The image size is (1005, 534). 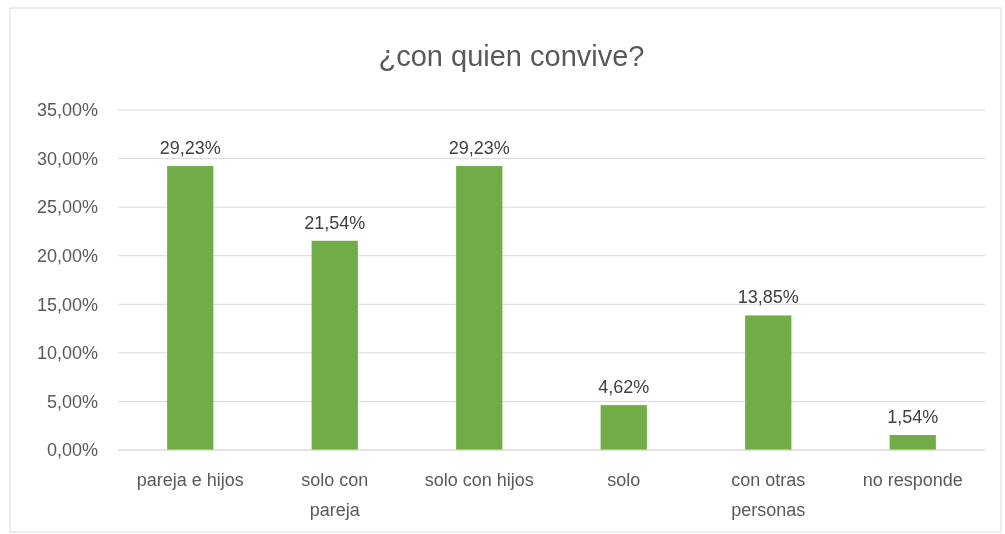 What do you see at coordinates (912, 480) in the screenshot?
I see `x-tick-label: no responde` at bounding box center [912, 480].